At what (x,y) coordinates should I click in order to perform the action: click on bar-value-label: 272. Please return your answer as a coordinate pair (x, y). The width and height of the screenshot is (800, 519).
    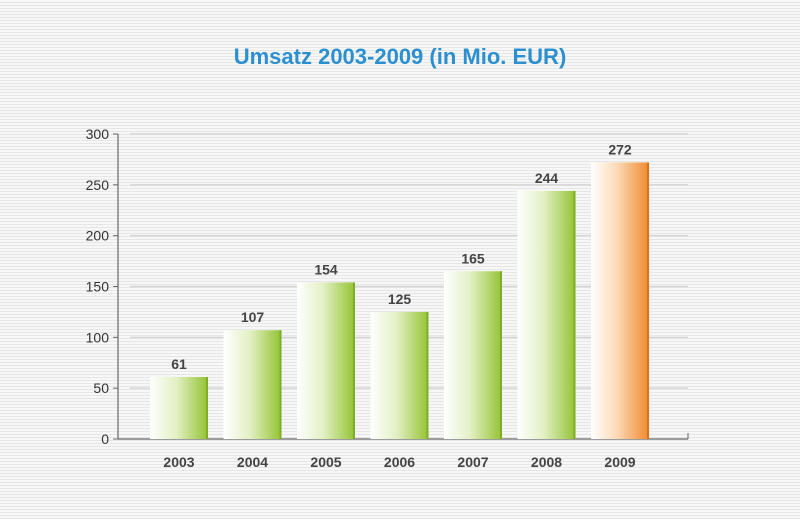
    Looking at the image, I should click on (620, 149).